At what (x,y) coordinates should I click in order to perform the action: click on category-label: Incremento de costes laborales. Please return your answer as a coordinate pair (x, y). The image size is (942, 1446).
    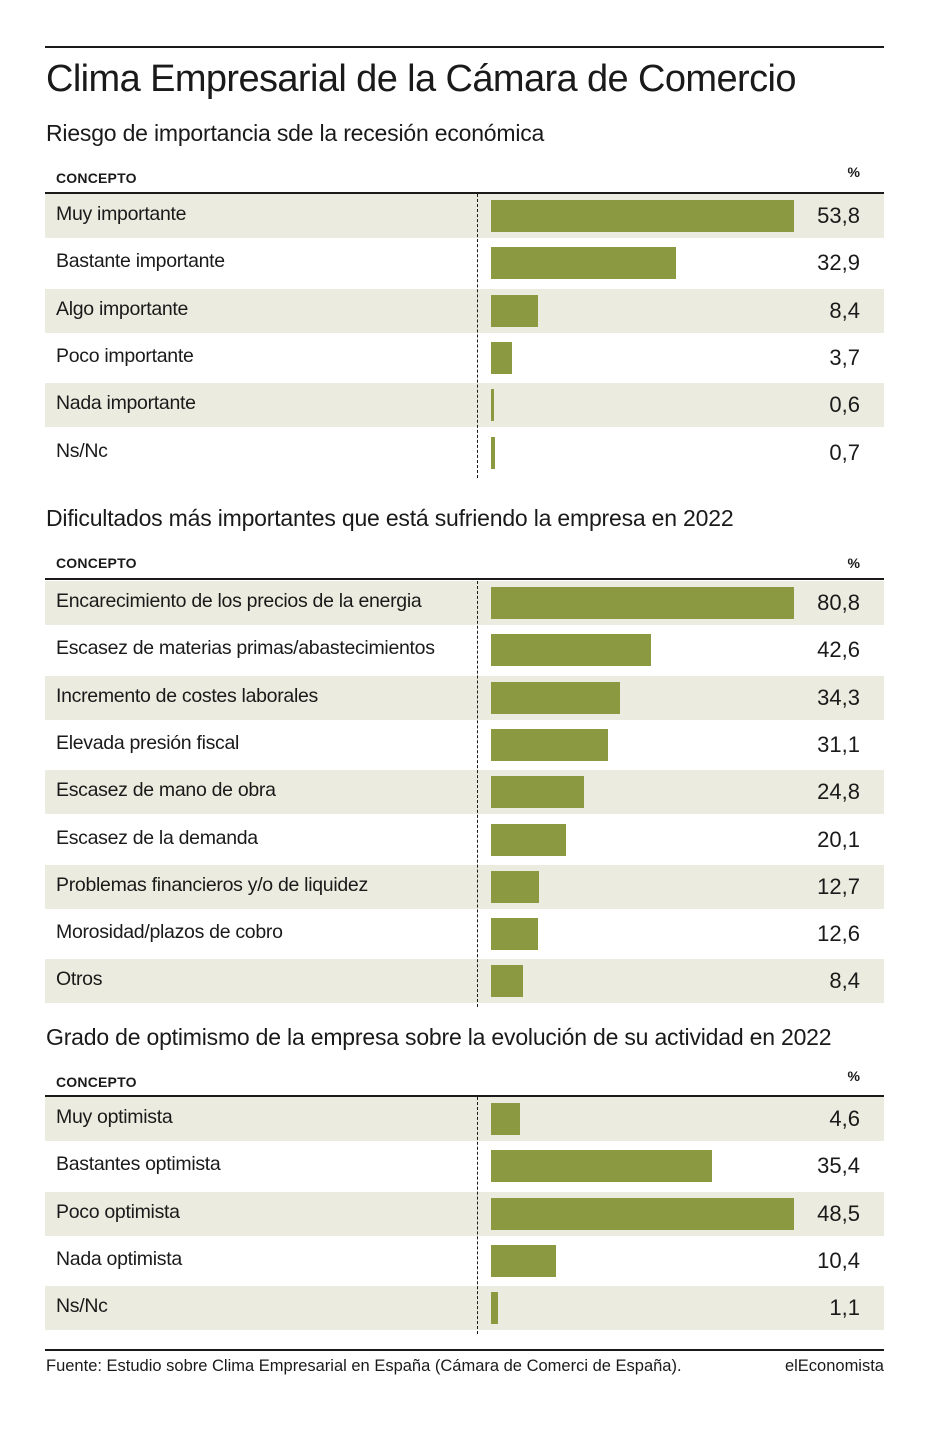
    Looking at the image, I should click on (187, 695).